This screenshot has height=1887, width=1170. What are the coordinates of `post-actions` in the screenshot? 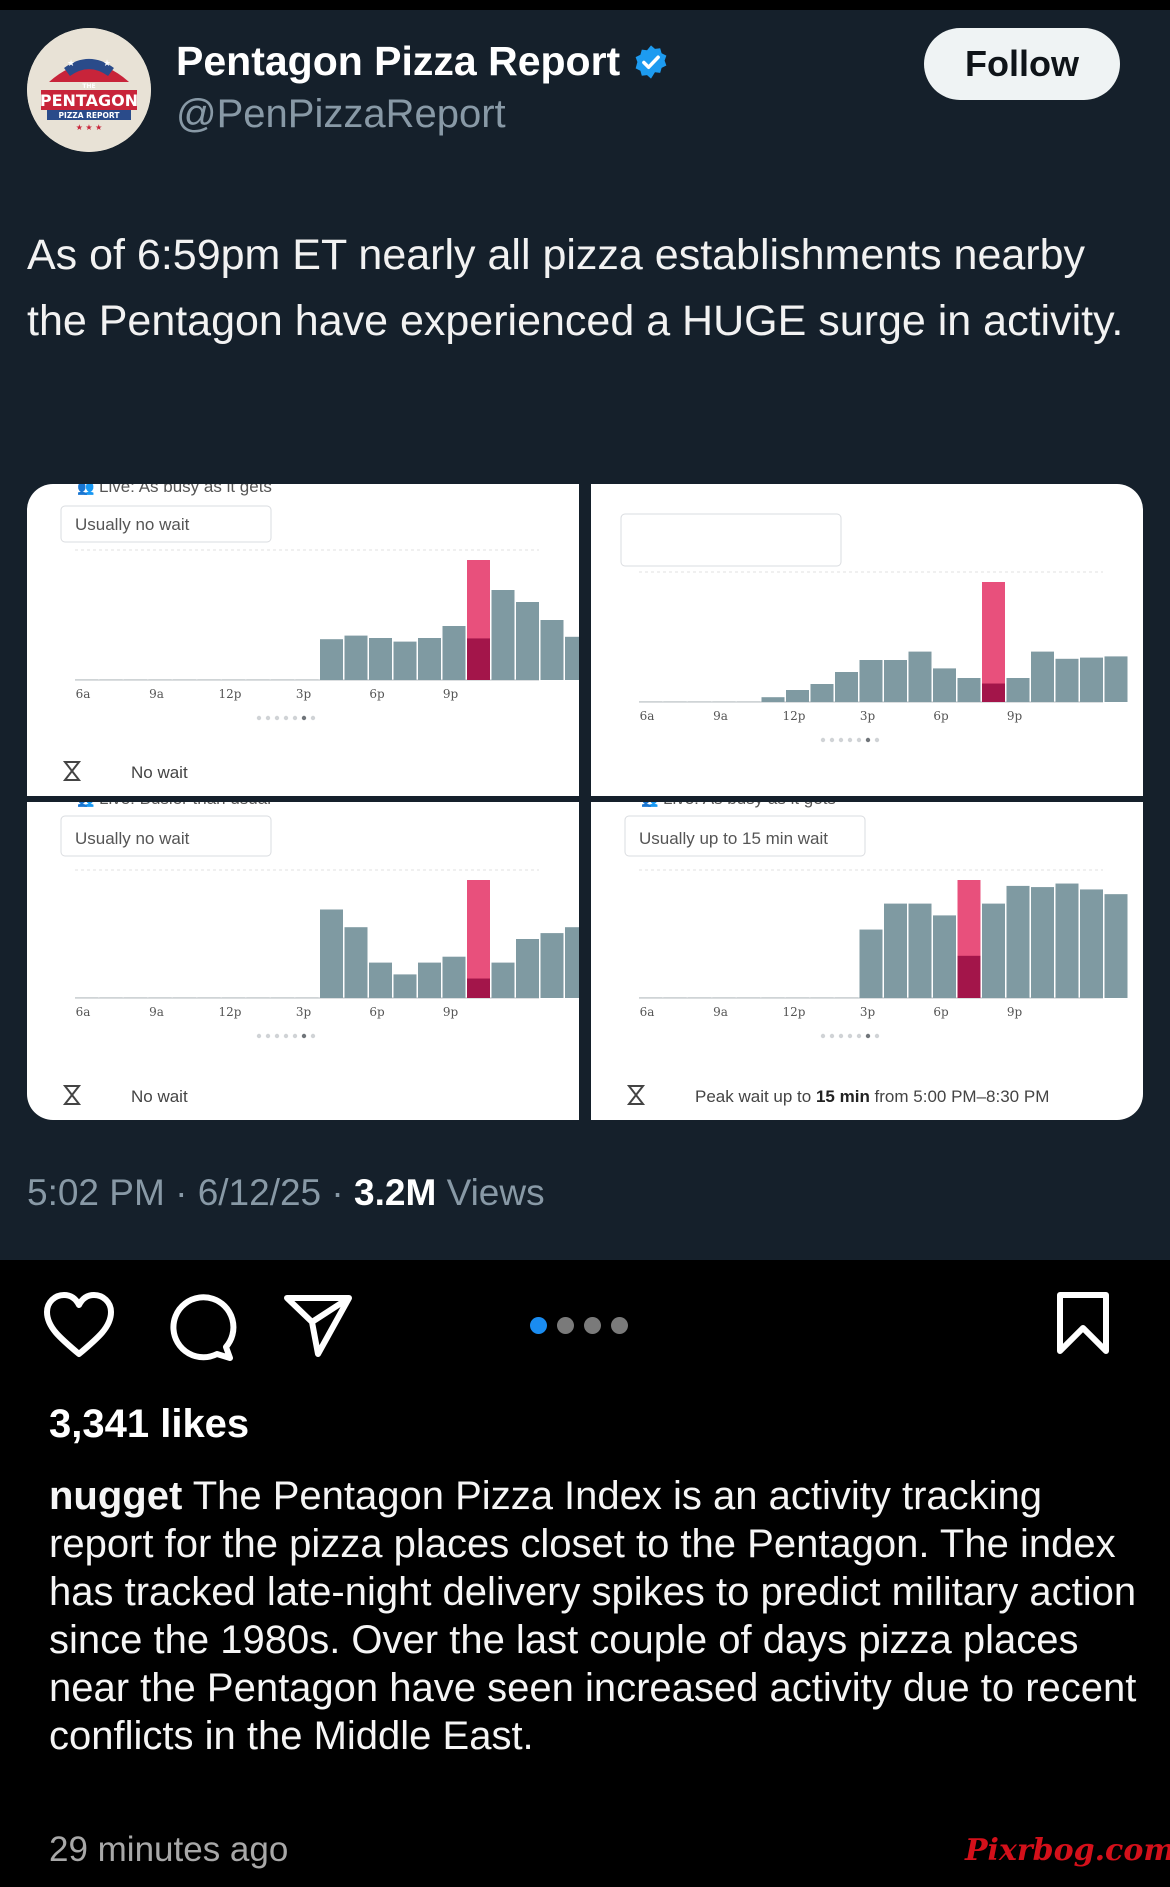 It's located at (585, 1330).